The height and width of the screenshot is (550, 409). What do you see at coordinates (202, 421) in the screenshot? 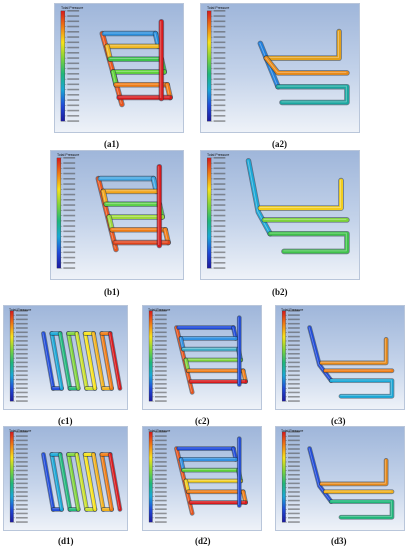
I see `caption-c2: (c2)` at bounding box center [202, 421].